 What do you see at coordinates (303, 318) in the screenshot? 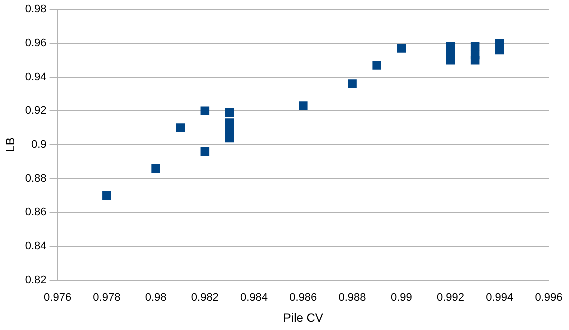
I see `x-axis-title: Pile CV` at bounding box center [303, 318].